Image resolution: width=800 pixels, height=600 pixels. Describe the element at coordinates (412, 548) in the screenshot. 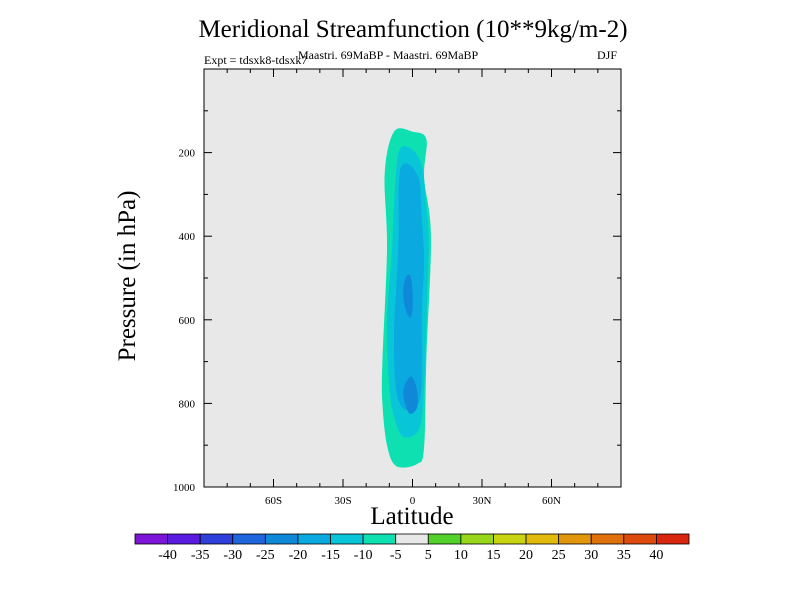

I see `colorbar: -40 -35 -30 -25 -20 -15 -10 -5 5 10 15 20 25 30 35 40` at that location.